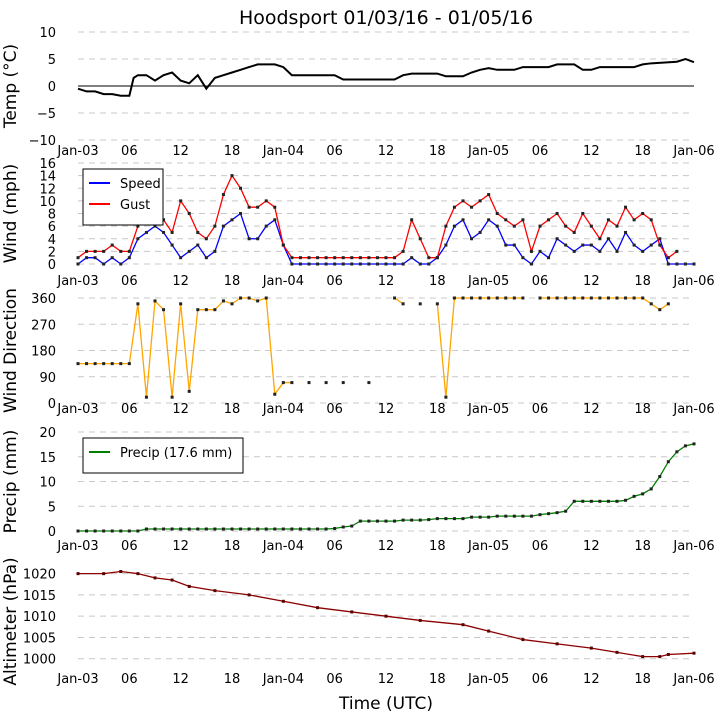 Image resolution: width=724 pixels, height=725 pixels. What do you see at coordinates (642, 679) in the screenshot?
I see `altimeter-x-tick-label: 18` at bounding box center [642, 679].